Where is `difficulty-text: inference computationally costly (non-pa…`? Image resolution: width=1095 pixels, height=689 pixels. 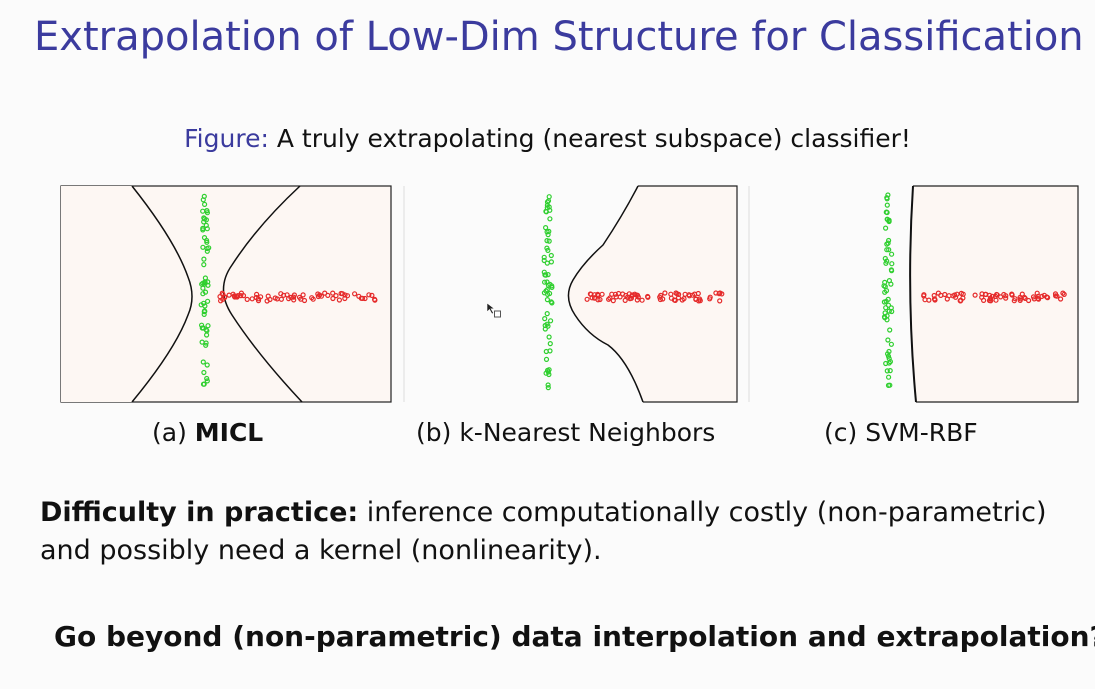
difficulty-text: inference computationally costly (non-pa… is located at coordinates (543, 531).